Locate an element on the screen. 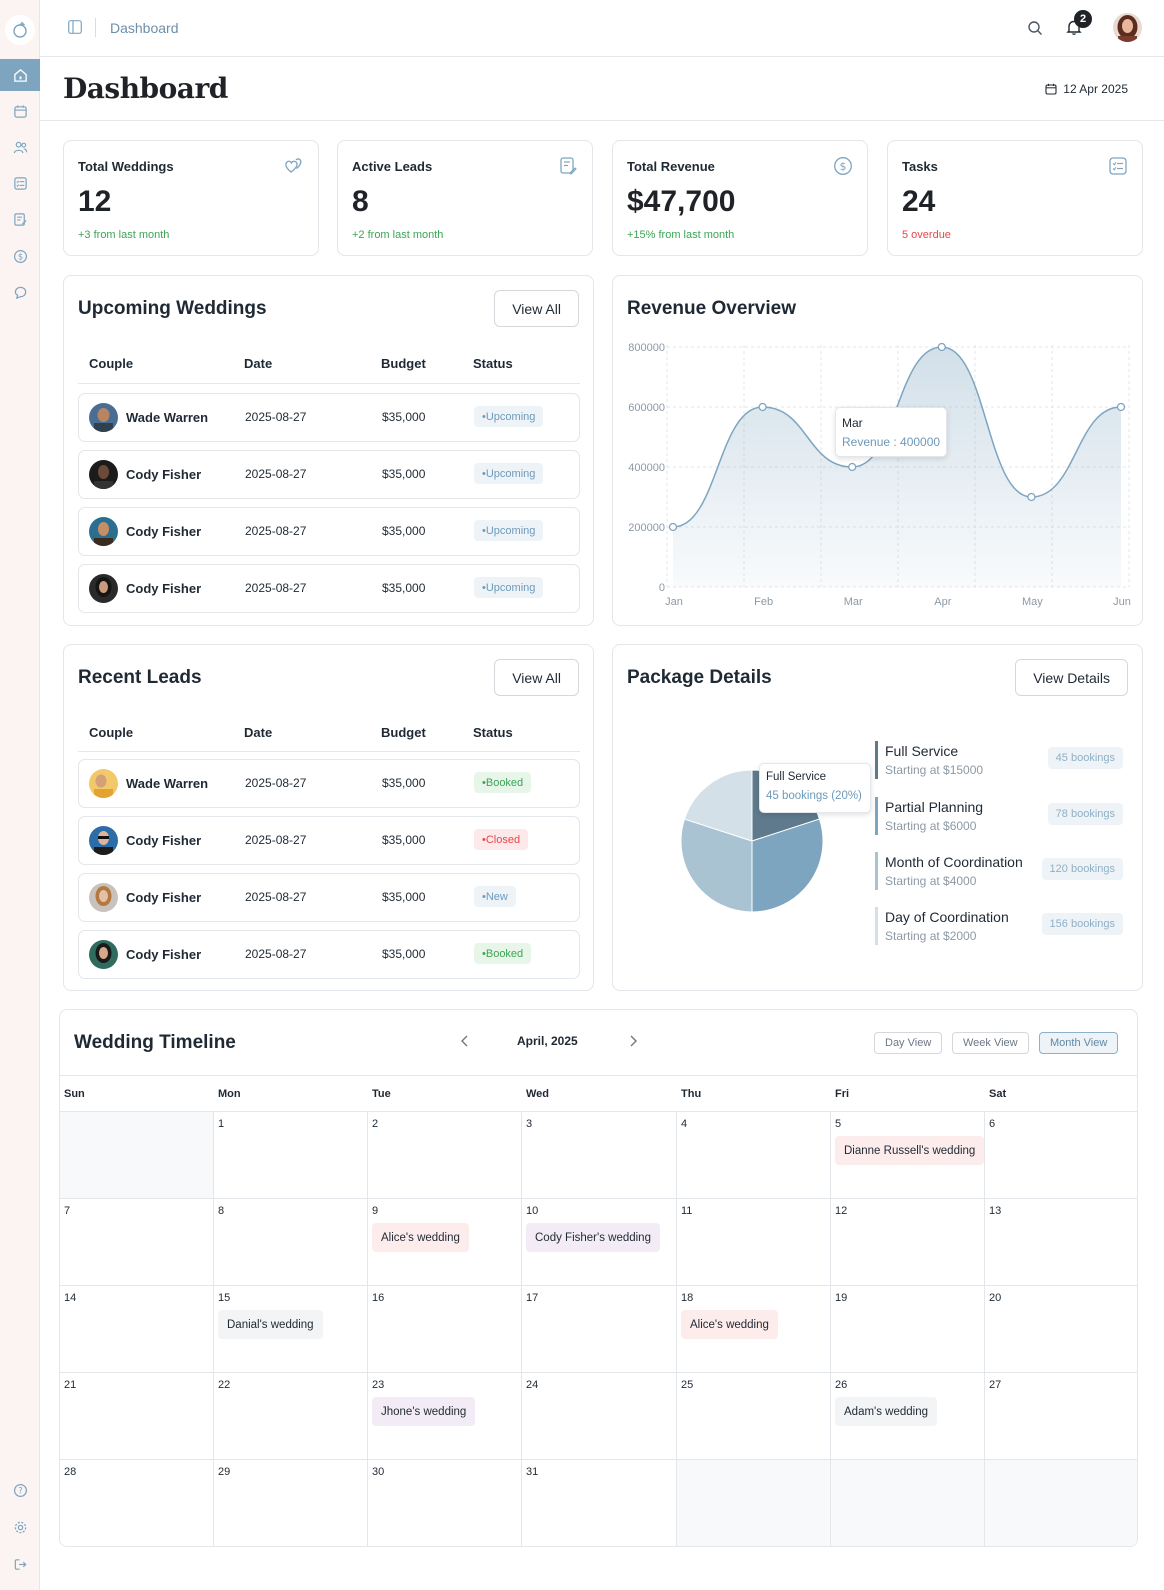 This screenshot has height=1590, width=1164. wedding-date: 2025-08-27 is located at coordinates (276, 588).